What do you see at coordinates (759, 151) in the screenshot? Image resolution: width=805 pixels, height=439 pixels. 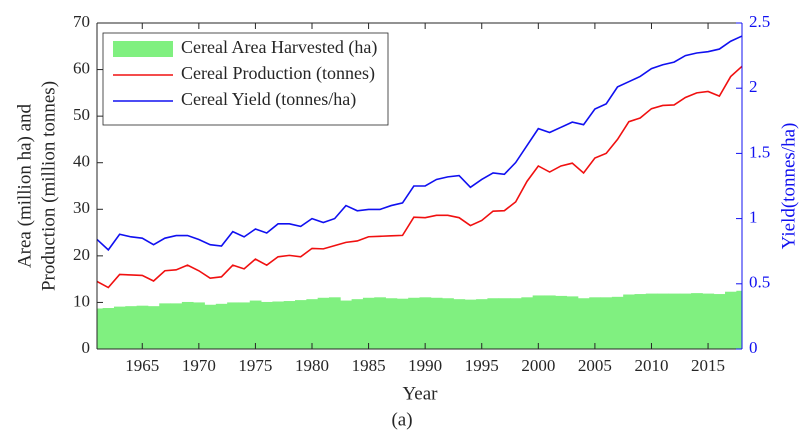 I see `y2-tick-label: 1.5` at bounding box center [759, 151].